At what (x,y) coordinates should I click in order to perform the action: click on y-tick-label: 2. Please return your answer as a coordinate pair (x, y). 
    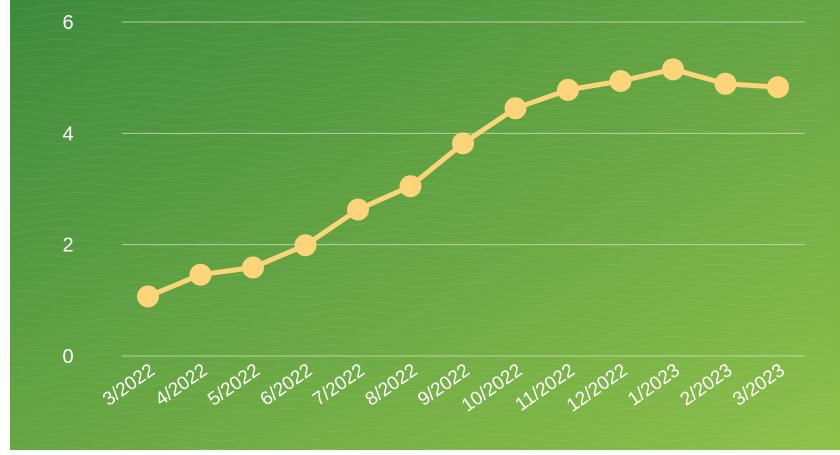
    Looking at the image, I should click on (67, 246).